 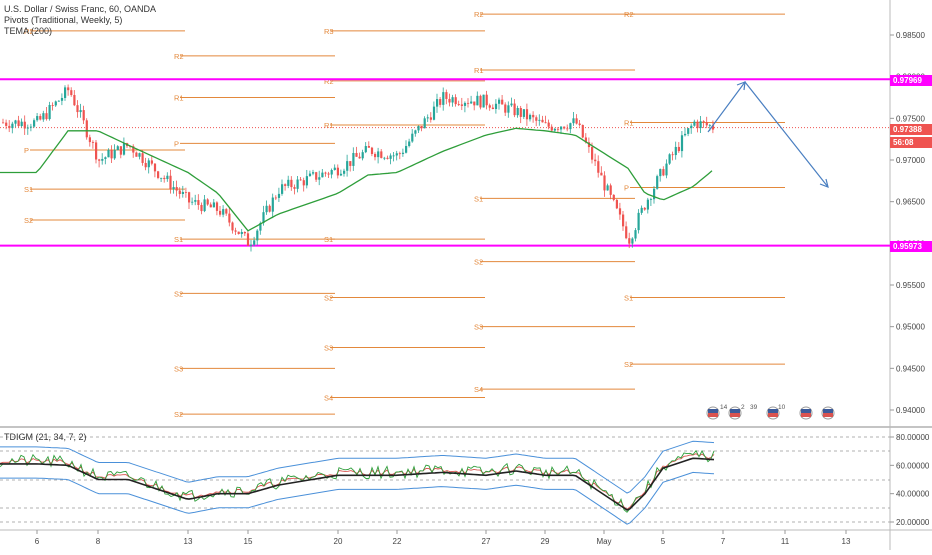 What do you see at coordinates (785, 541) in the screenshot?
I see `time-tick-label: 11` at bounding box center [785, 541].